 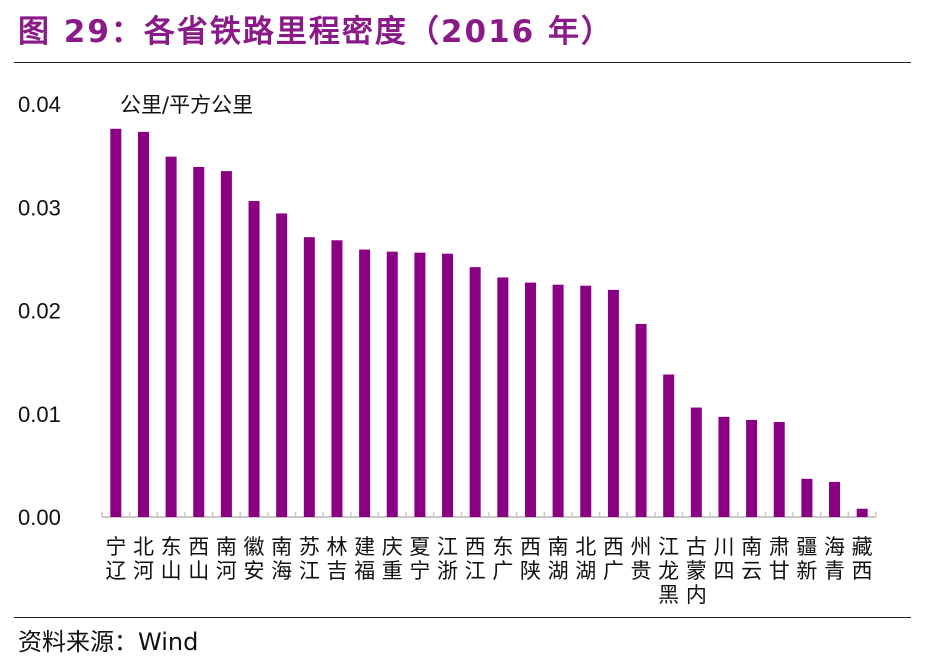 I want to click on bar-江西, so click(x=475, y=392).